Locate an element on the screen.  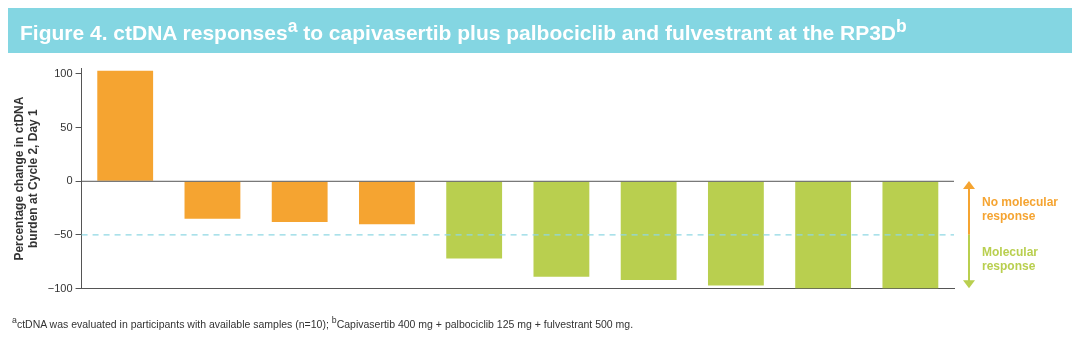
text: Molecular response is located at coordinates (1010, 258).